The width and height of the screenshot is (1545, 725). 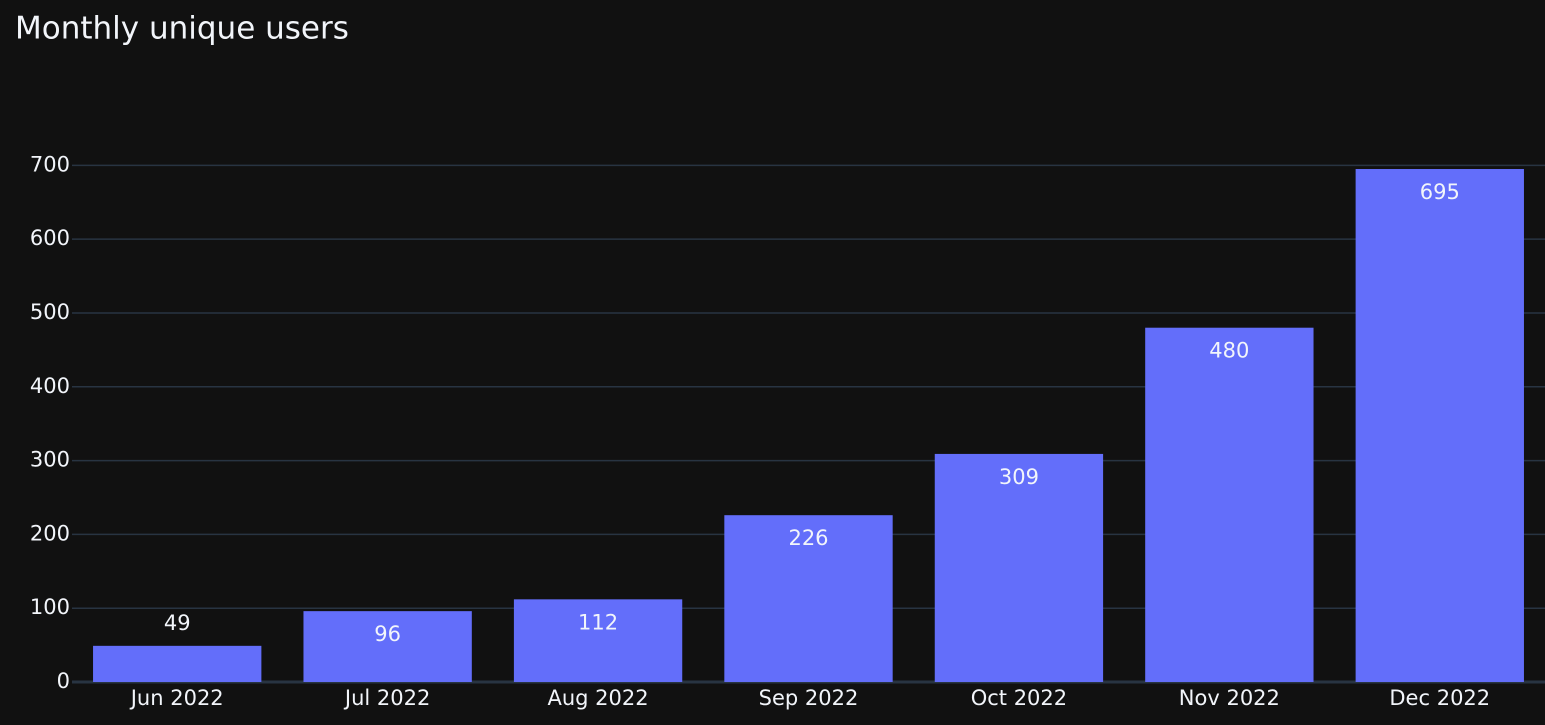 What do you see at coordinates (50, 386) in the screenshot?
I see `y-tick-label: 400` at bounding box center [50, 386].